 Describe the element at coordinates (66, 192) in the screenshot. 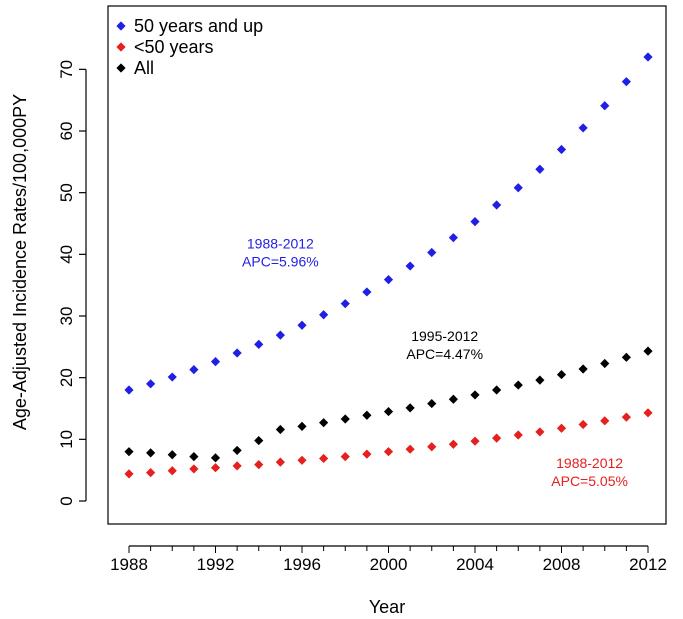

I see `y-tick-label: 50` at that location.